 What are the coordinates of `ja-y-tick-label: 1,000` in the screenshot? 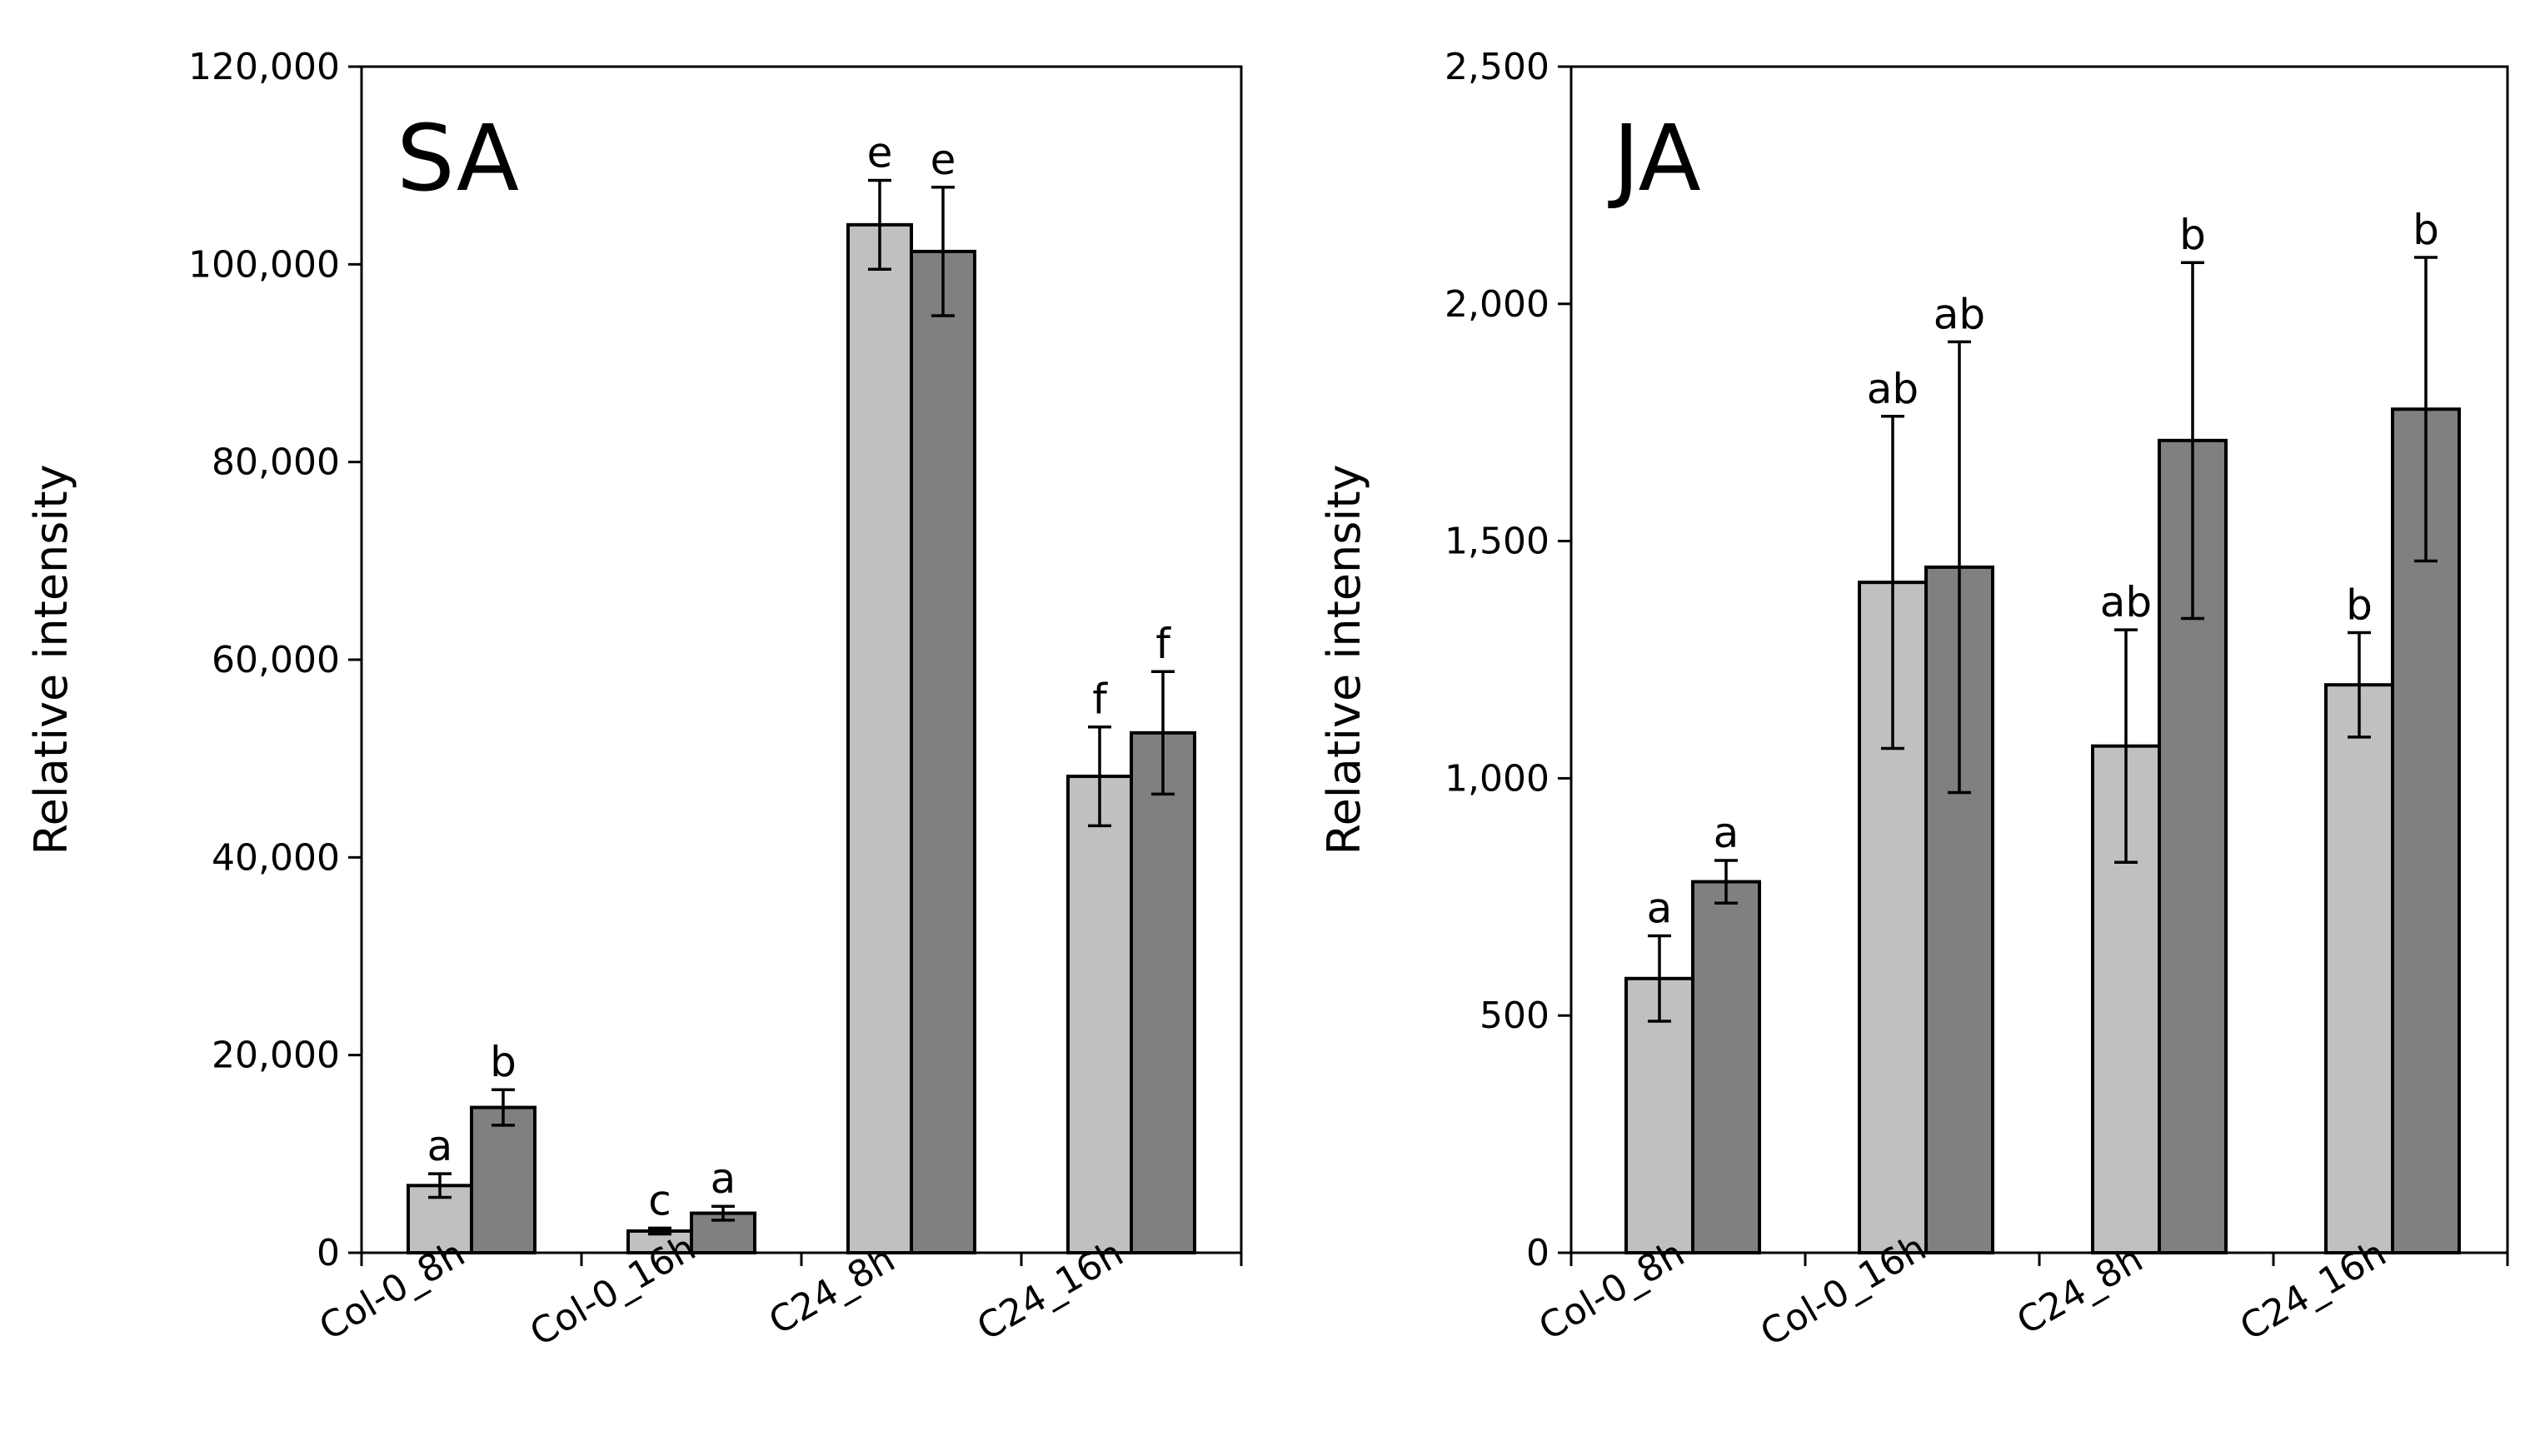 It's located at (1497, 778).